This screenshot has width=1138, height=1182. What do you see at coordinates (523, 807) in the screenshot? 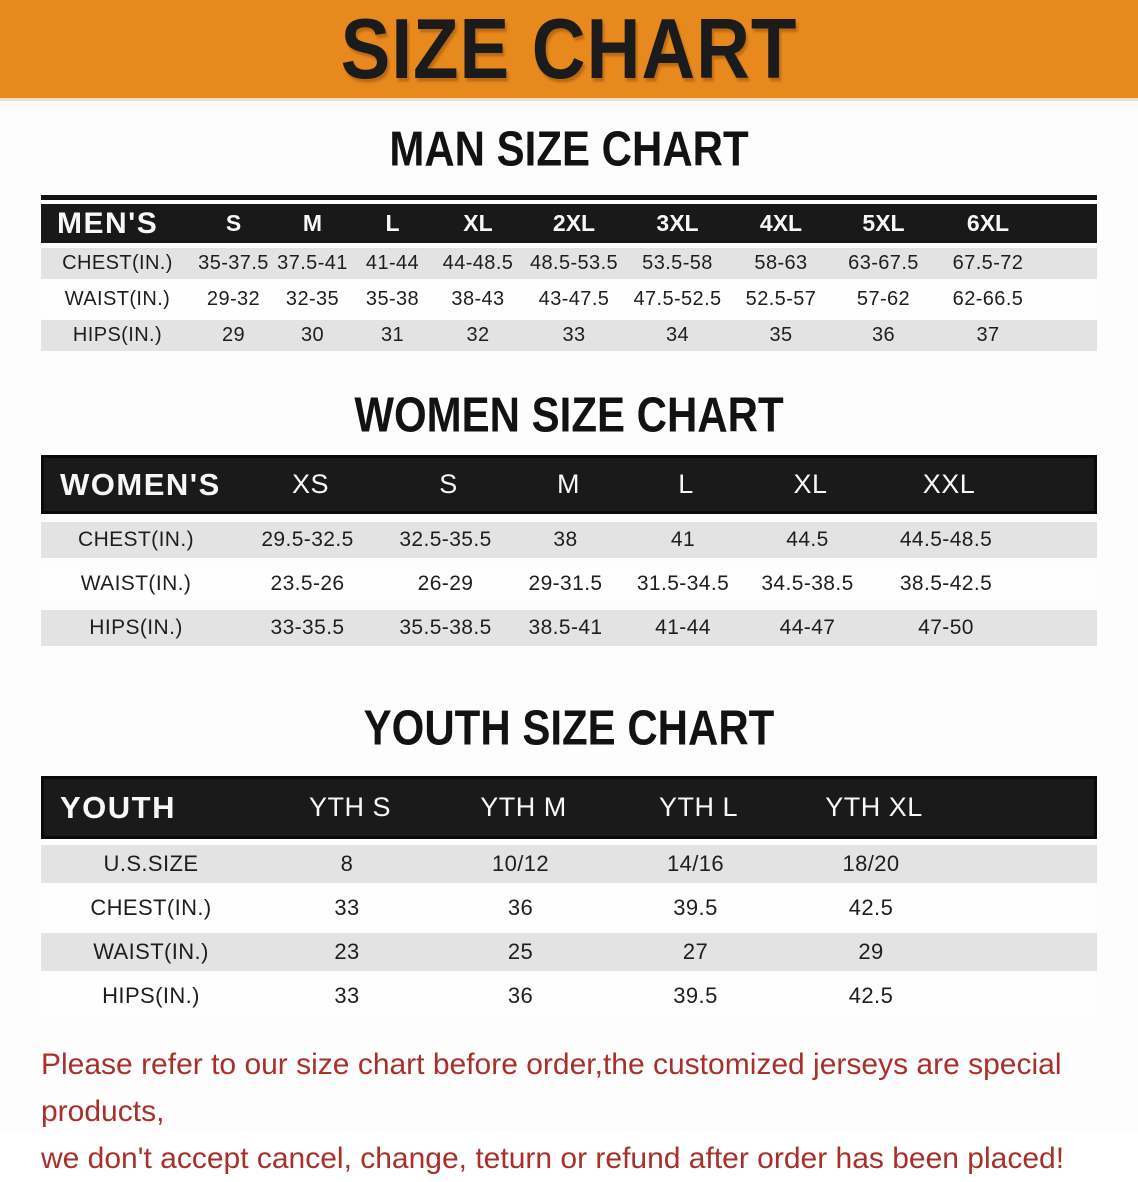
I see `size-col-header-yth-m: YTH M` at bounding box center [523, 807].